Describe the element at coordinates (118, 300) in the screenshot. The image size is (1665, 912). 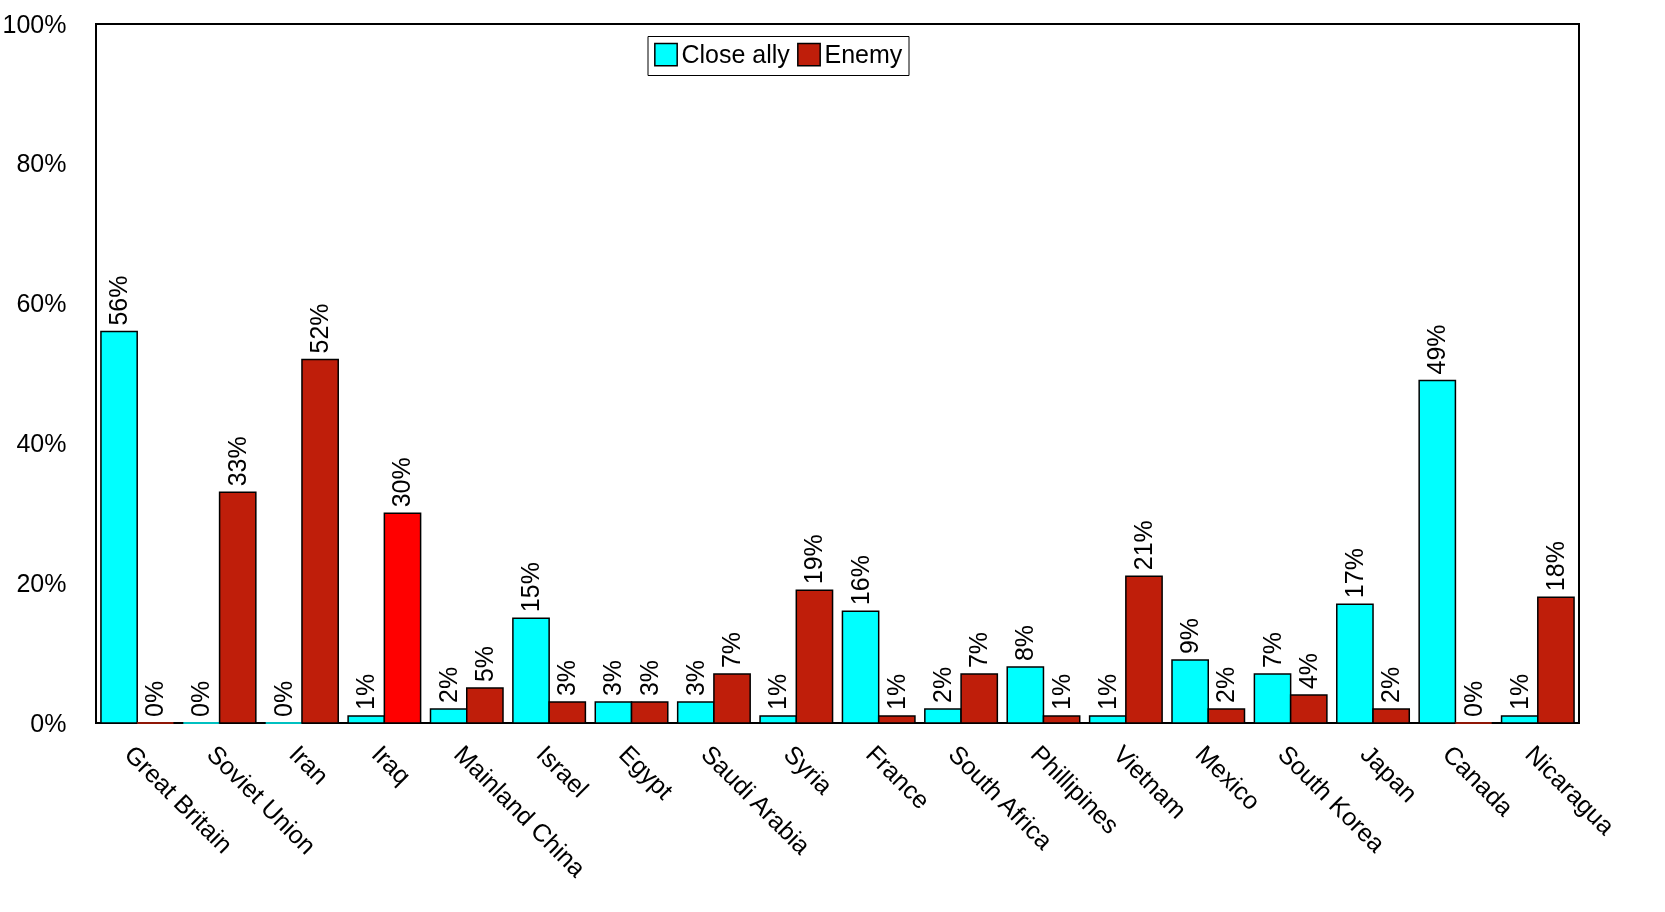
I see `data-label: 56%` at that location.